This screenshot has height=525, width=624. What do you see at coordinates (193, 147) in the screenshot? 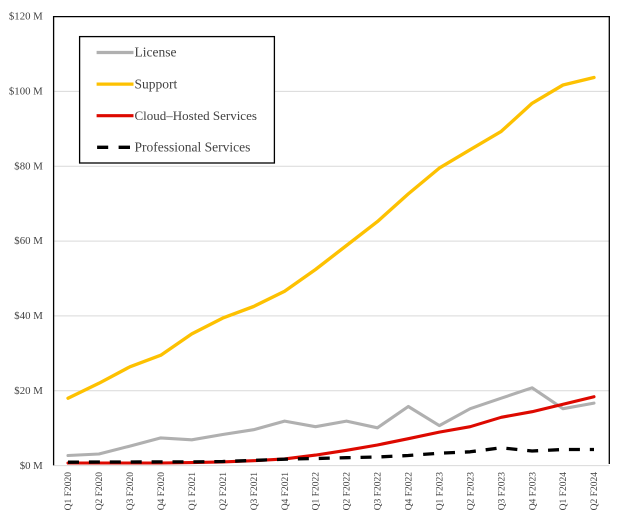
I see `svg-text: Professional Services` at bounding box center [193, 147].